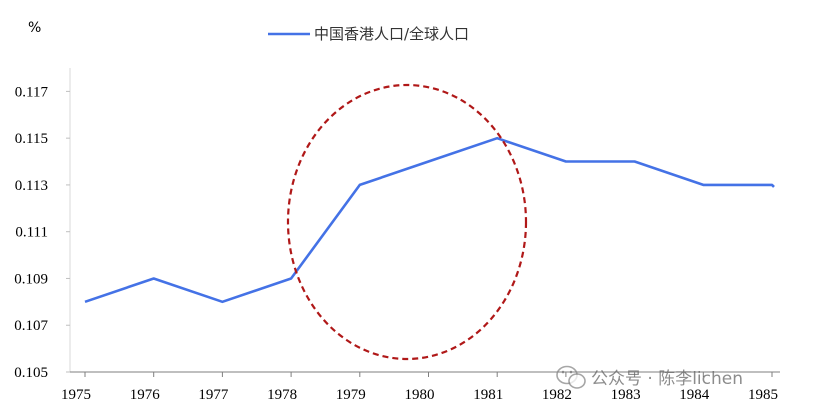 This screenshot has height=410, width=817. Describe the element at coordinates (391, 34) in the screenshot. I see `legend-label: 中国香港人口/全球人口` at that location.